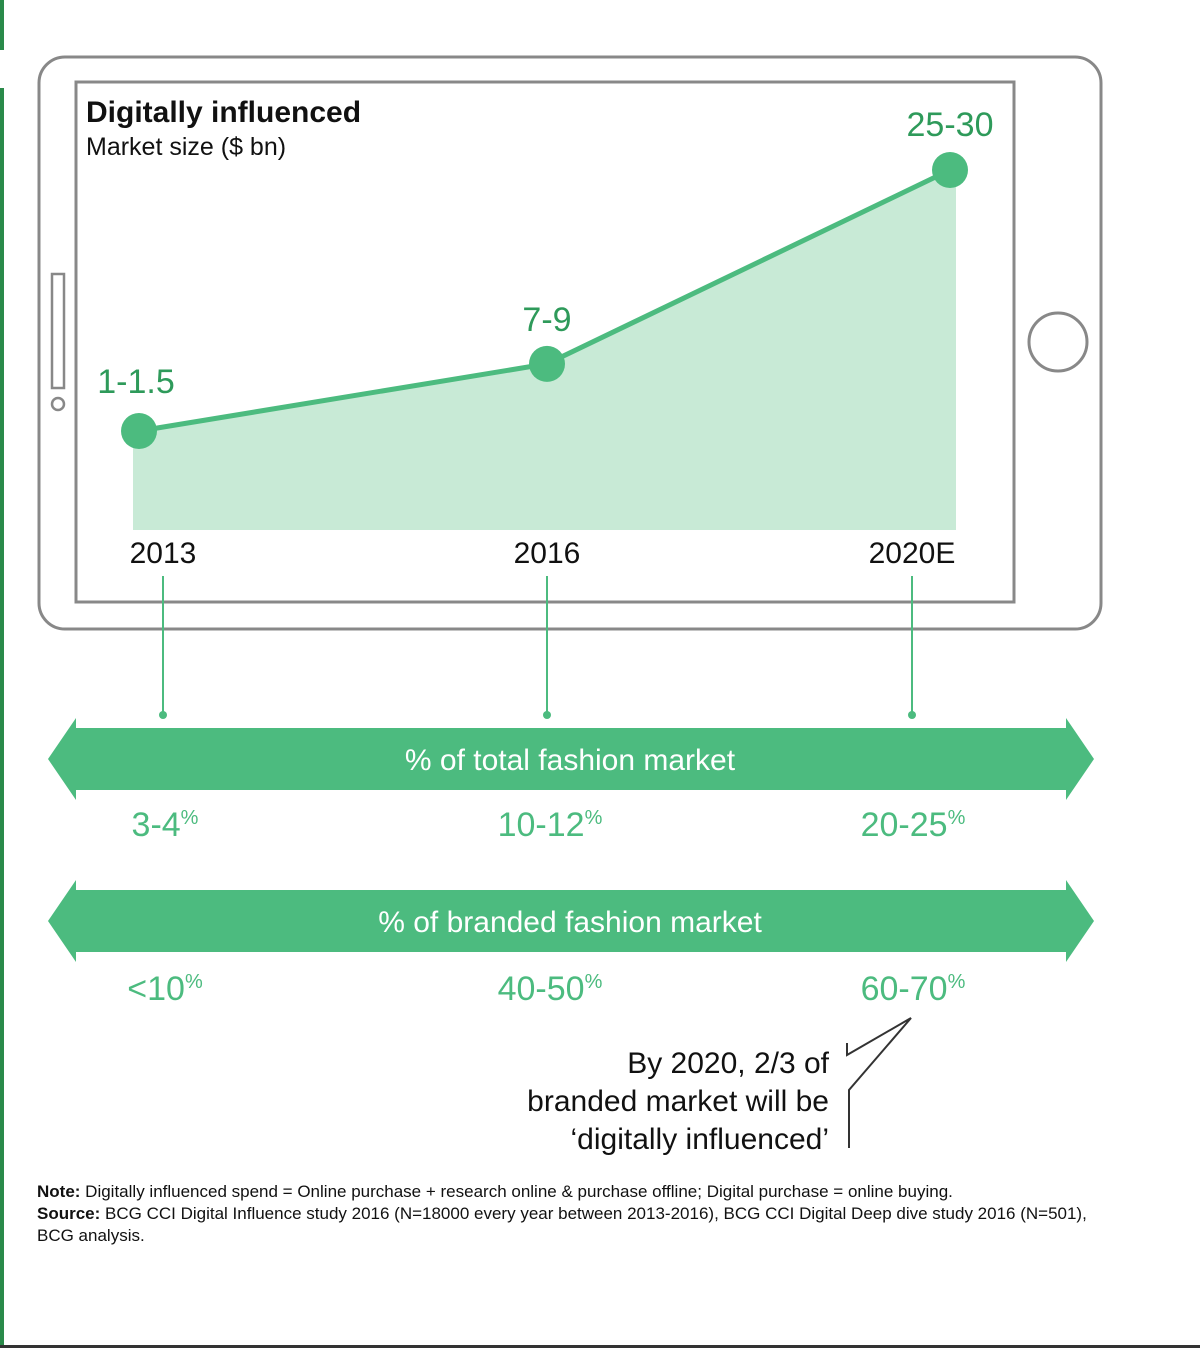 The height and width of the screenshot is (1348, 1200). What do you see at coordinates (547, 553) in the screenshot?
I see `year-label-2016: 2016` at bounding box center [547, 553].